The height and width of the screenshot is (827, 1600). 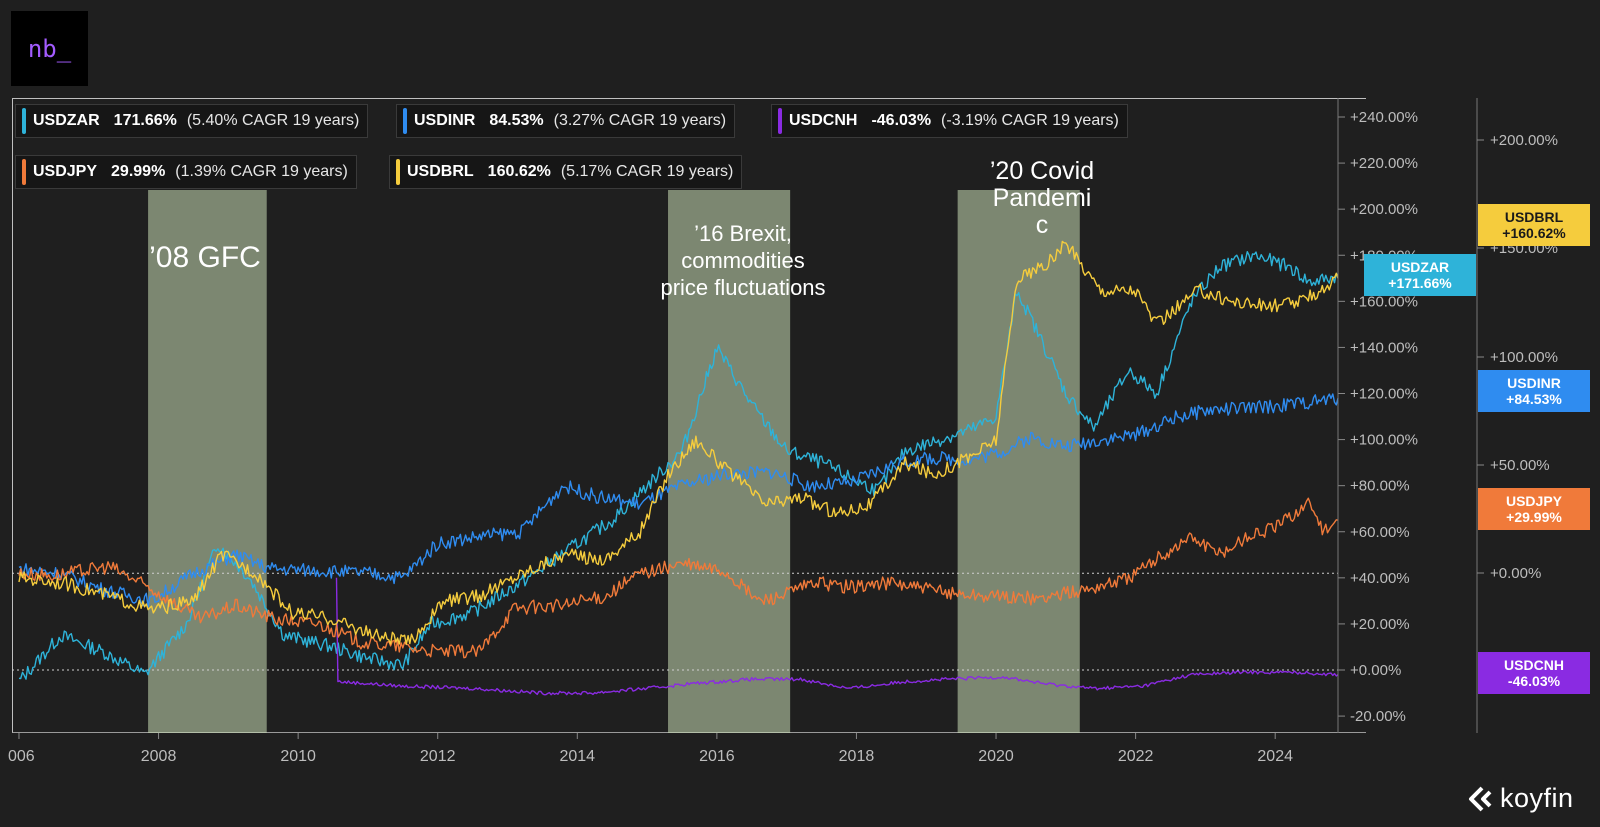 What do you see at coordinates (1384, 394) in the screenshot?
I see `y-tick-label: +120.00%` at bounding box center [1384, 394].